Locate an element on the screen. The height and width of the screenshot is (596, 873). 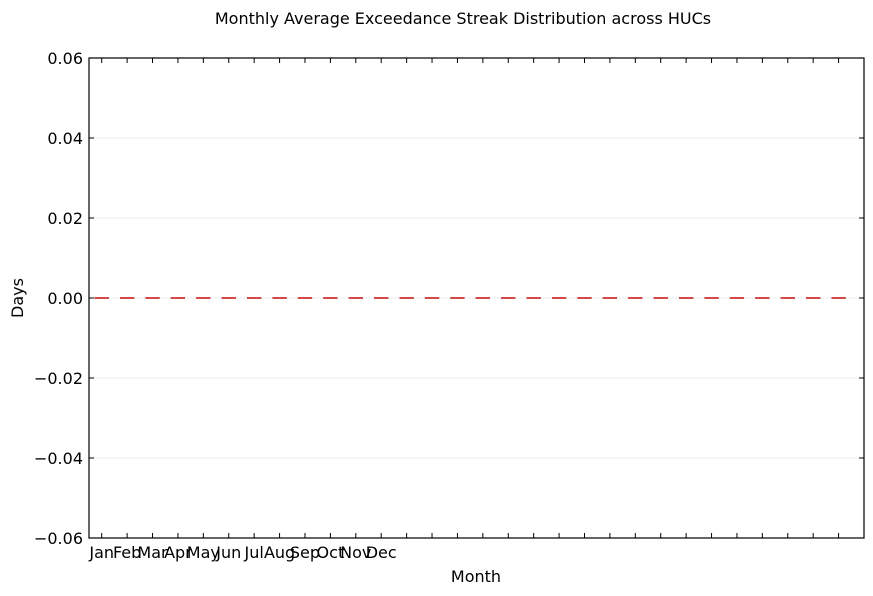
x-tick-label: Sep is located at coordinates (305, 552).